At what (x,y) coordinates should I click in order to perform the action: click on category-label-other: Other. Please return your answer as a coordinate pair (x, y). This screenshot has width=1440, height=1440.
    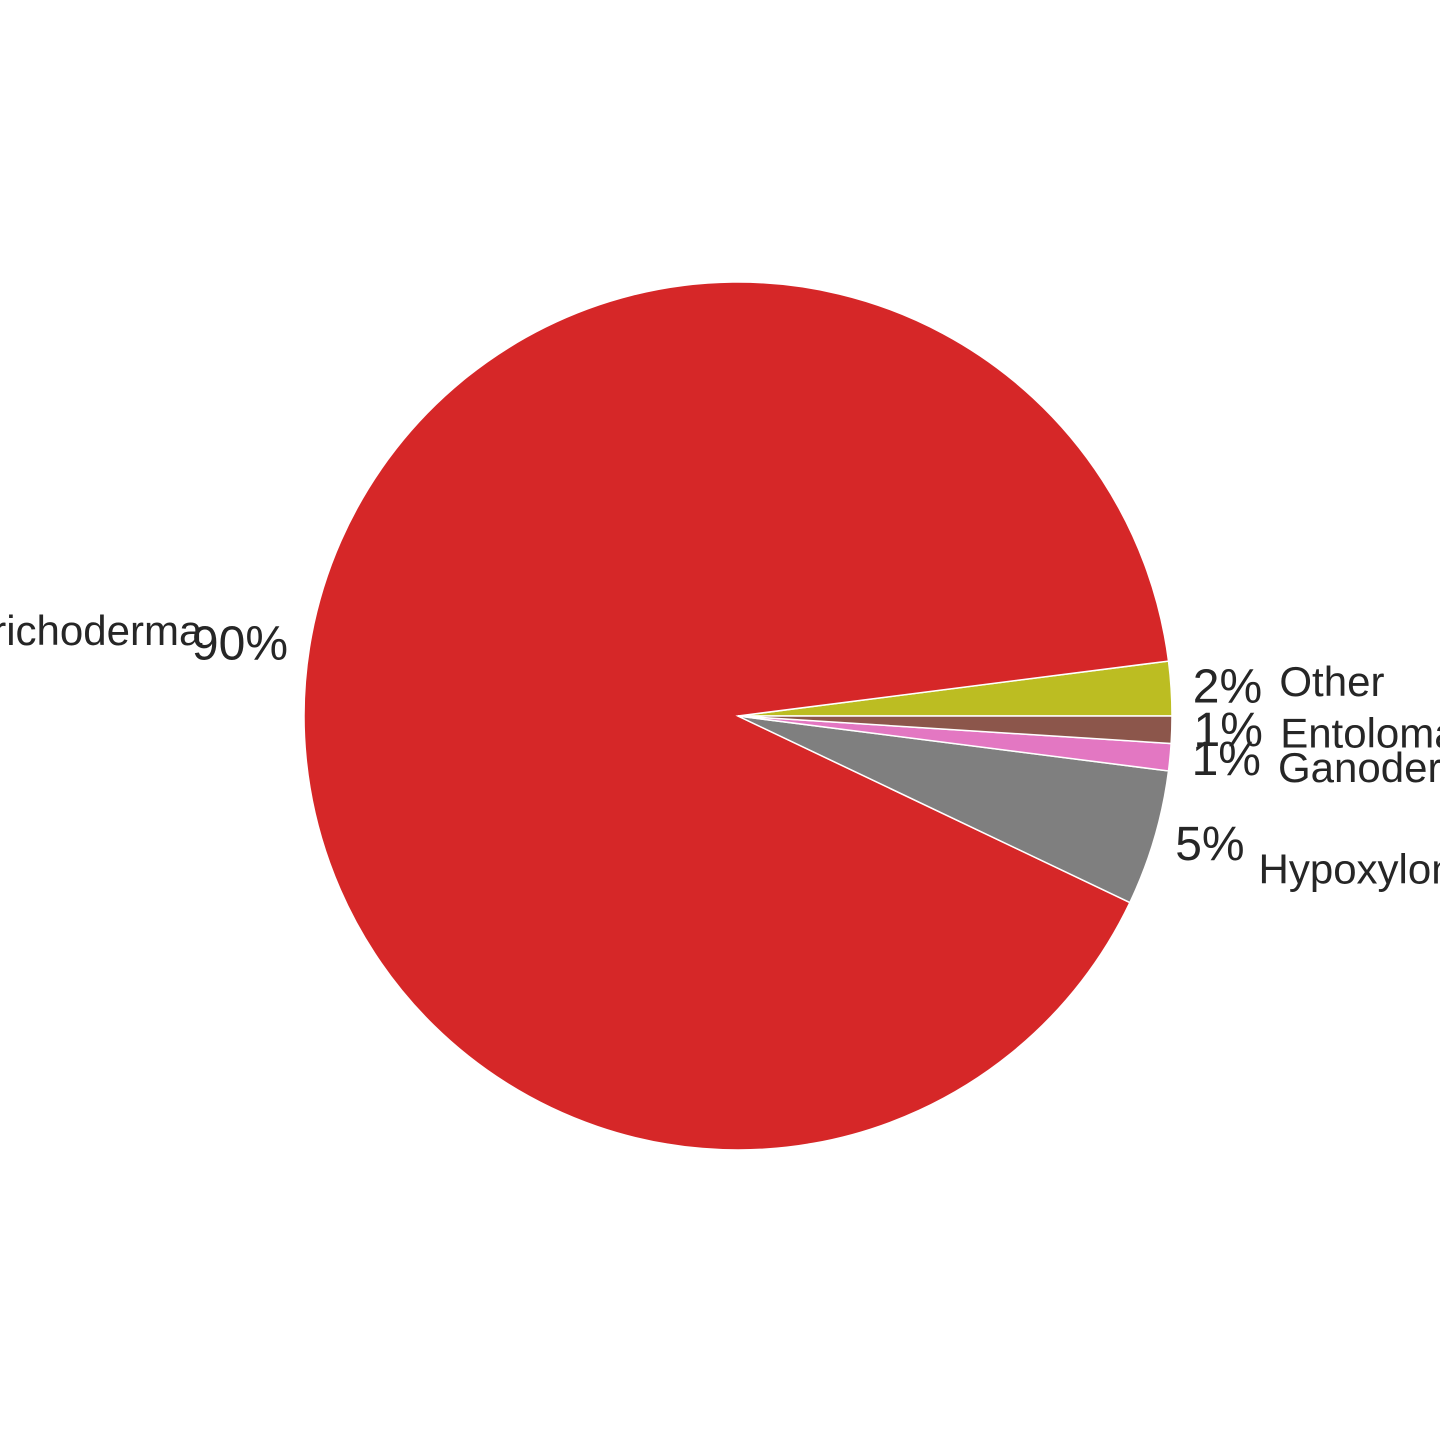
    Looking at the image, I should click on (1331, 681).